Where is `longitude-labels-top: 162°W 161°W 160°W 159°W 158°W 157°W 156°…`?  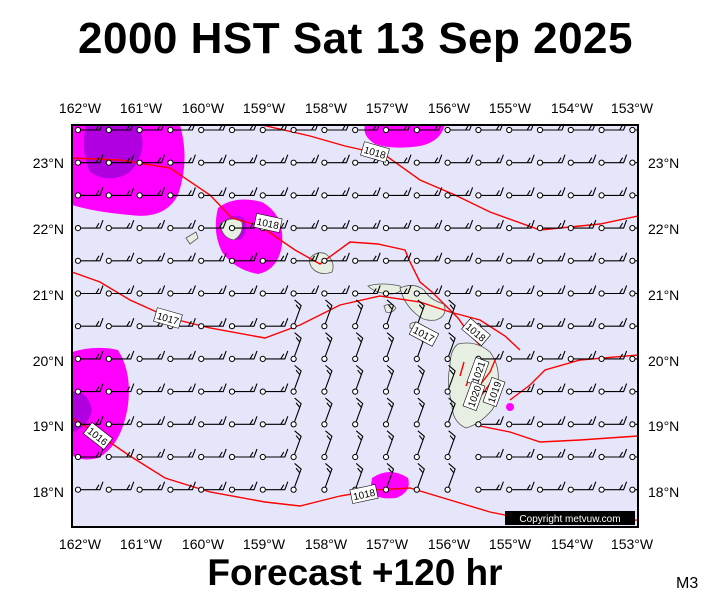 longitude-labels-top: 162°W 161°W 160°W 159°W 158°W 157°W 156°… is located at coordinates (356, 108).